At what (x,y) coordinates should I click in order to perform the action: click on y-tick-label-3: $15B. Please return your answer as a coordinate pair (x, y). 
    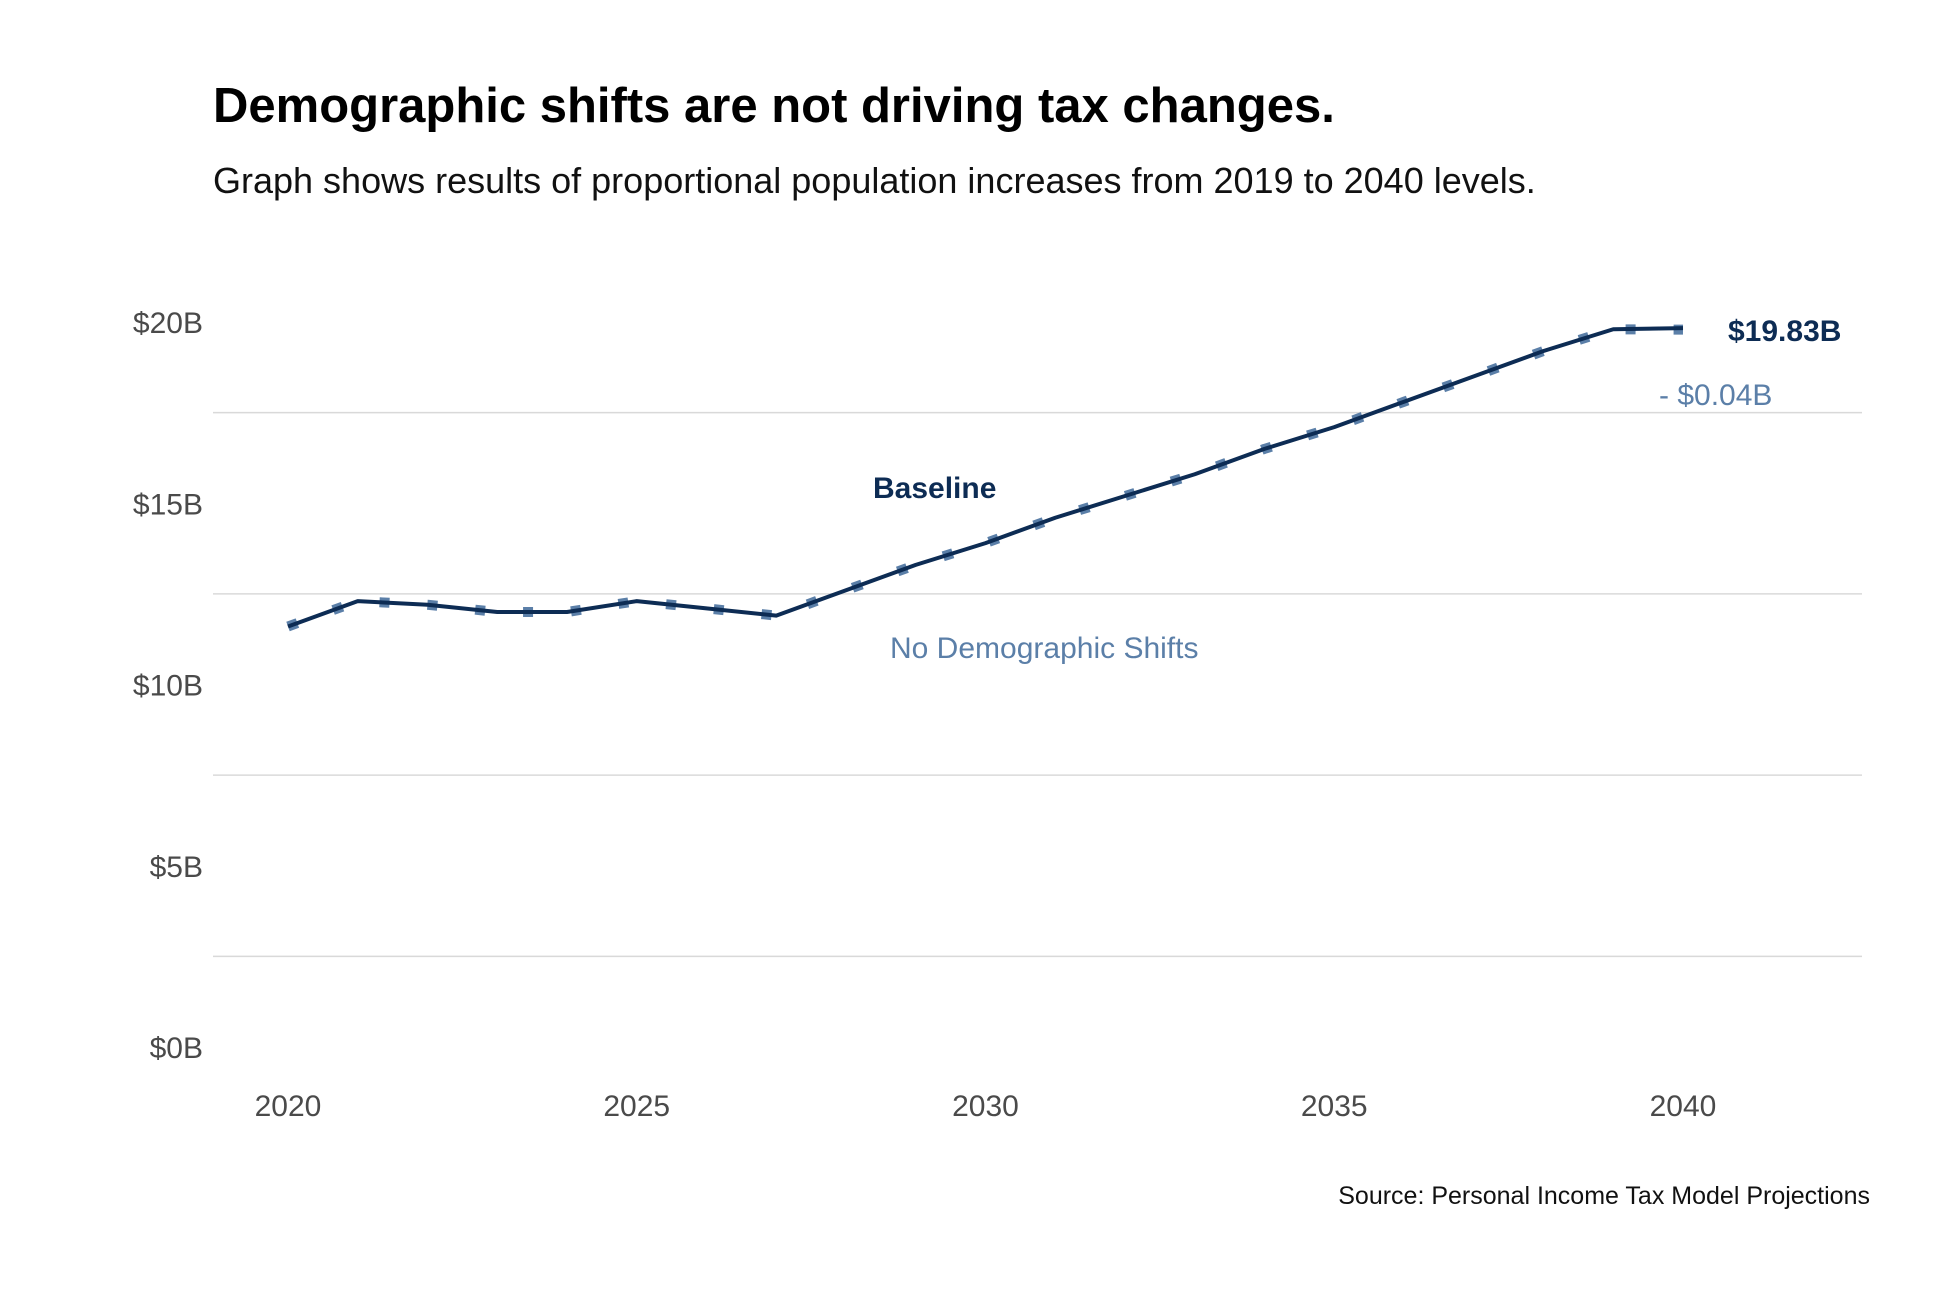
    Looking at the image, I should click on (168, 504).